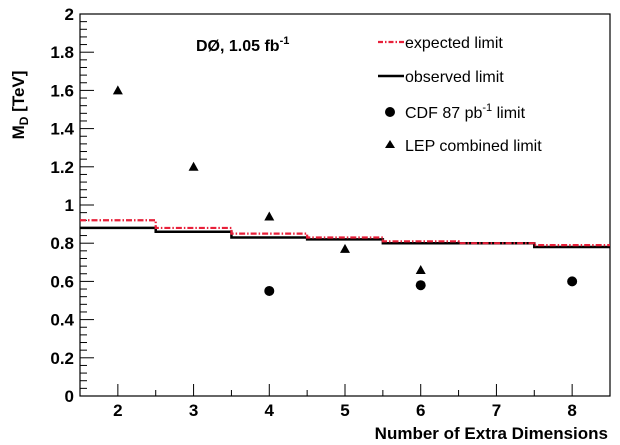  What do you see at coordinates (62, 243) in the screenshot?
I see `y-tick-label: 0.8` at bounding box center [62, 243].